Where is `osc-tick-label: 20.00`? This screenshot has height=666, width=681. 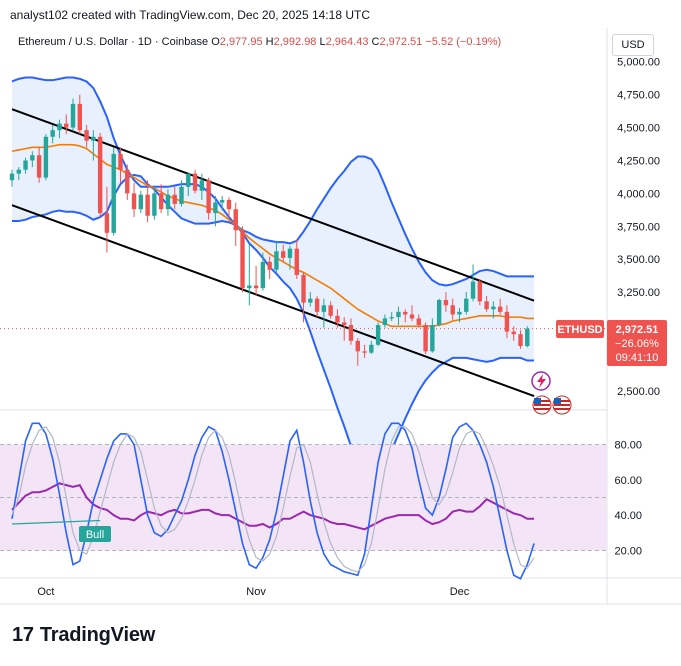 osc-tick-label: 20.00 is located at coordinates (628, 552).